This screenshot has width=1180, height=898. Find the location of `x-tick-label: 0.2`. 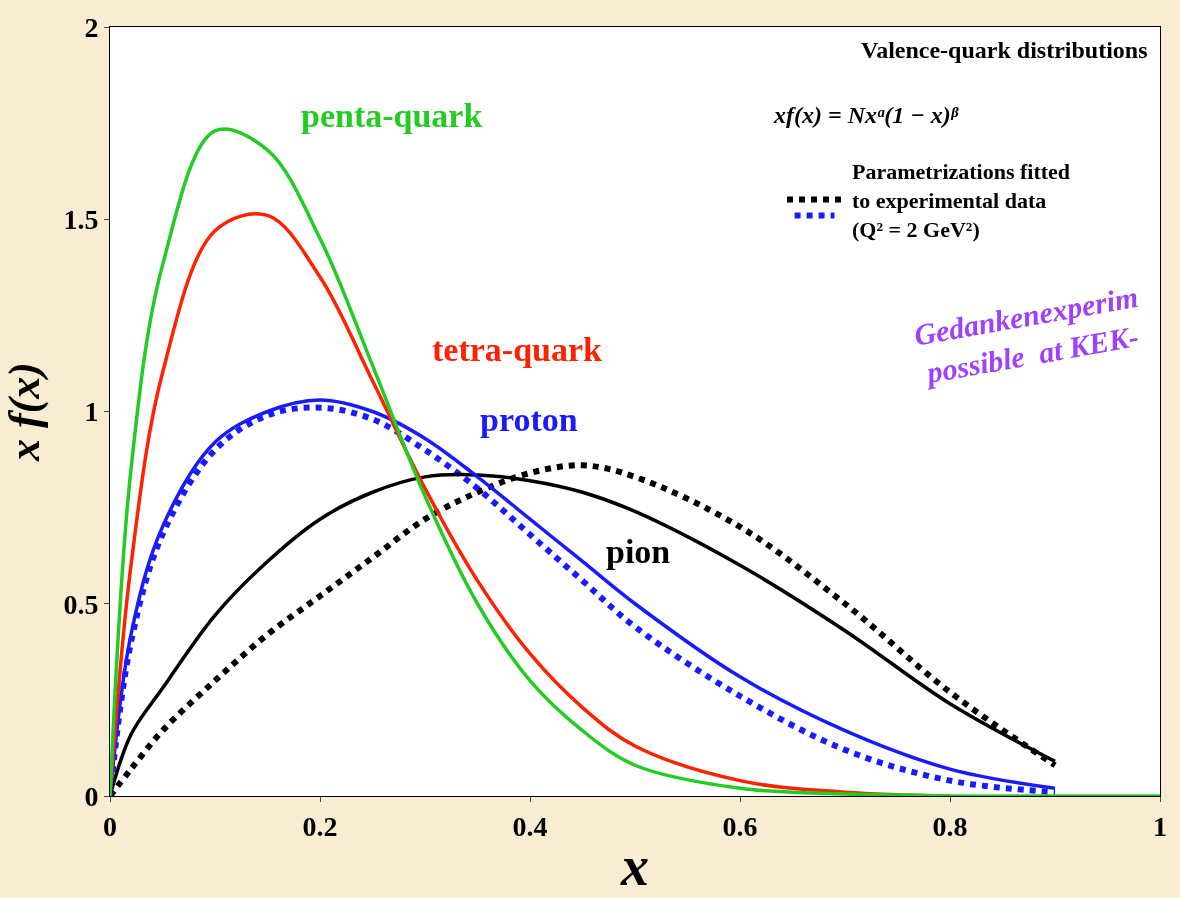

x-tick-label: 0.2 is located at coordinates (320, 826).